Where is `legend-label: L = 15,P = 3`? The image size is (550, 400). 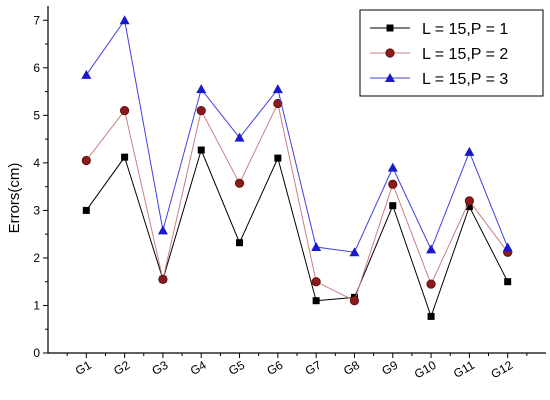 legend-label: L = 15,P = 3 is located at coordinates (465, 79).